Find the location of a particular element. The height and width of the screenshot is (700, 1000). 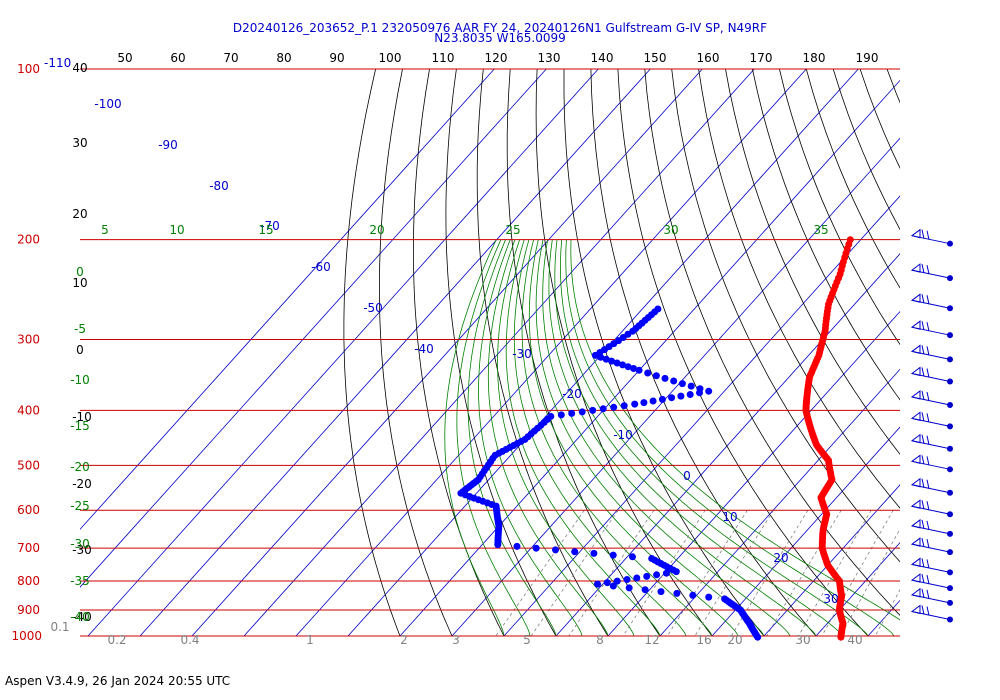

left-scale-label: 20 is located at coordinates (79, 214).